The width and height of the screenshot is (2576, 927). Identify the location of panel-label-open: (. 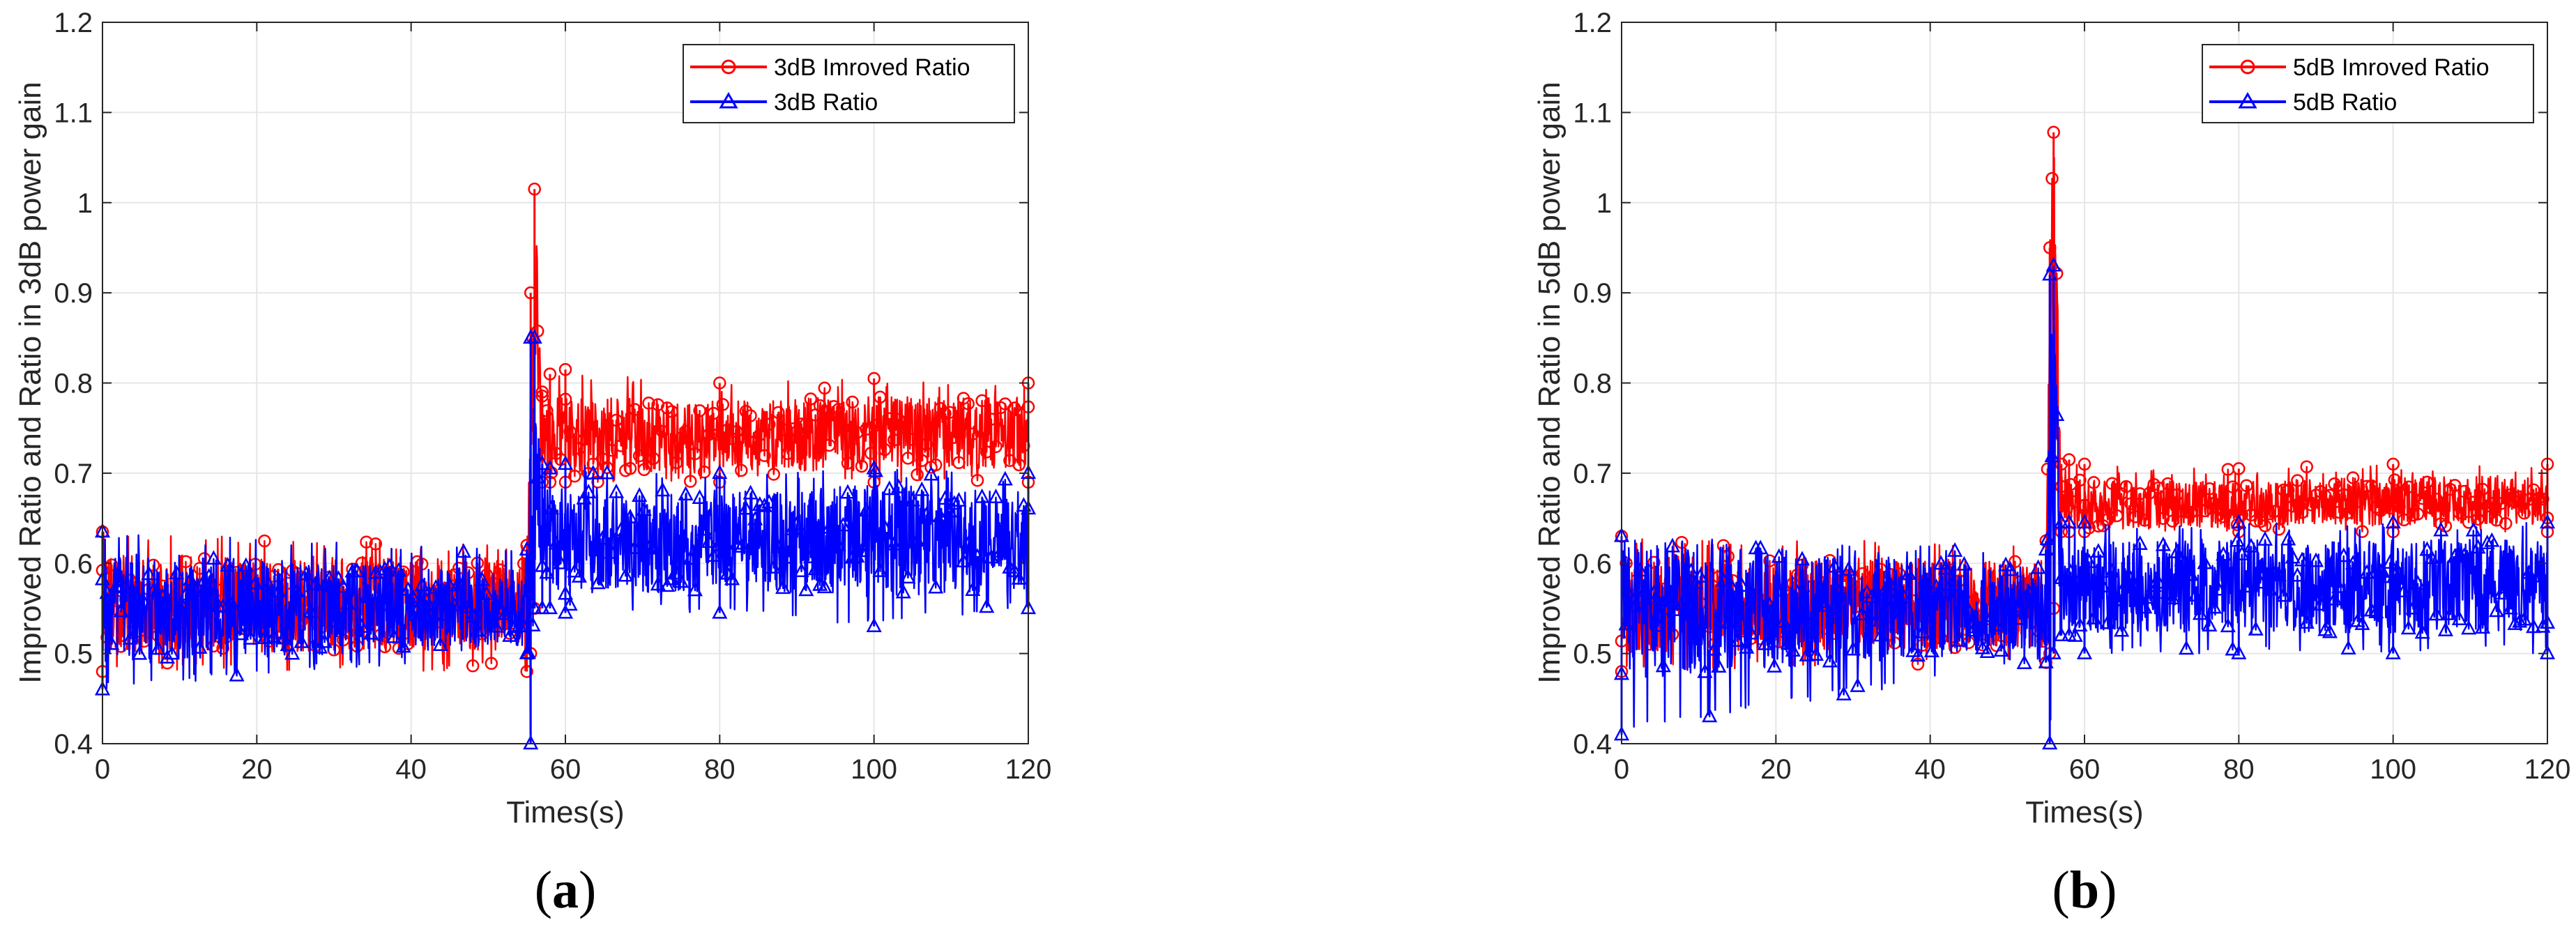
(543, 890).